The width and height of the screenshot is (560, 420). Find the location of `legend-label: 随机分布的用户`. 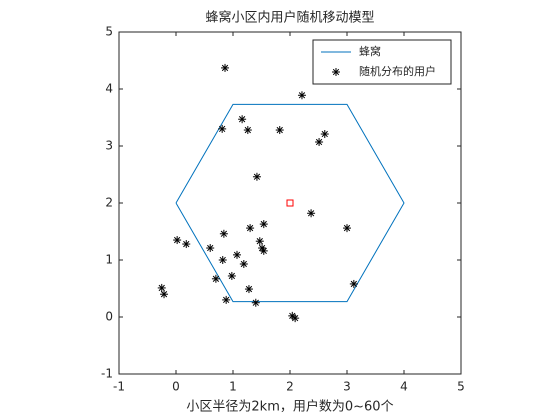

legend-label: 随机分布的用户 is located at coordinates (397, 71).